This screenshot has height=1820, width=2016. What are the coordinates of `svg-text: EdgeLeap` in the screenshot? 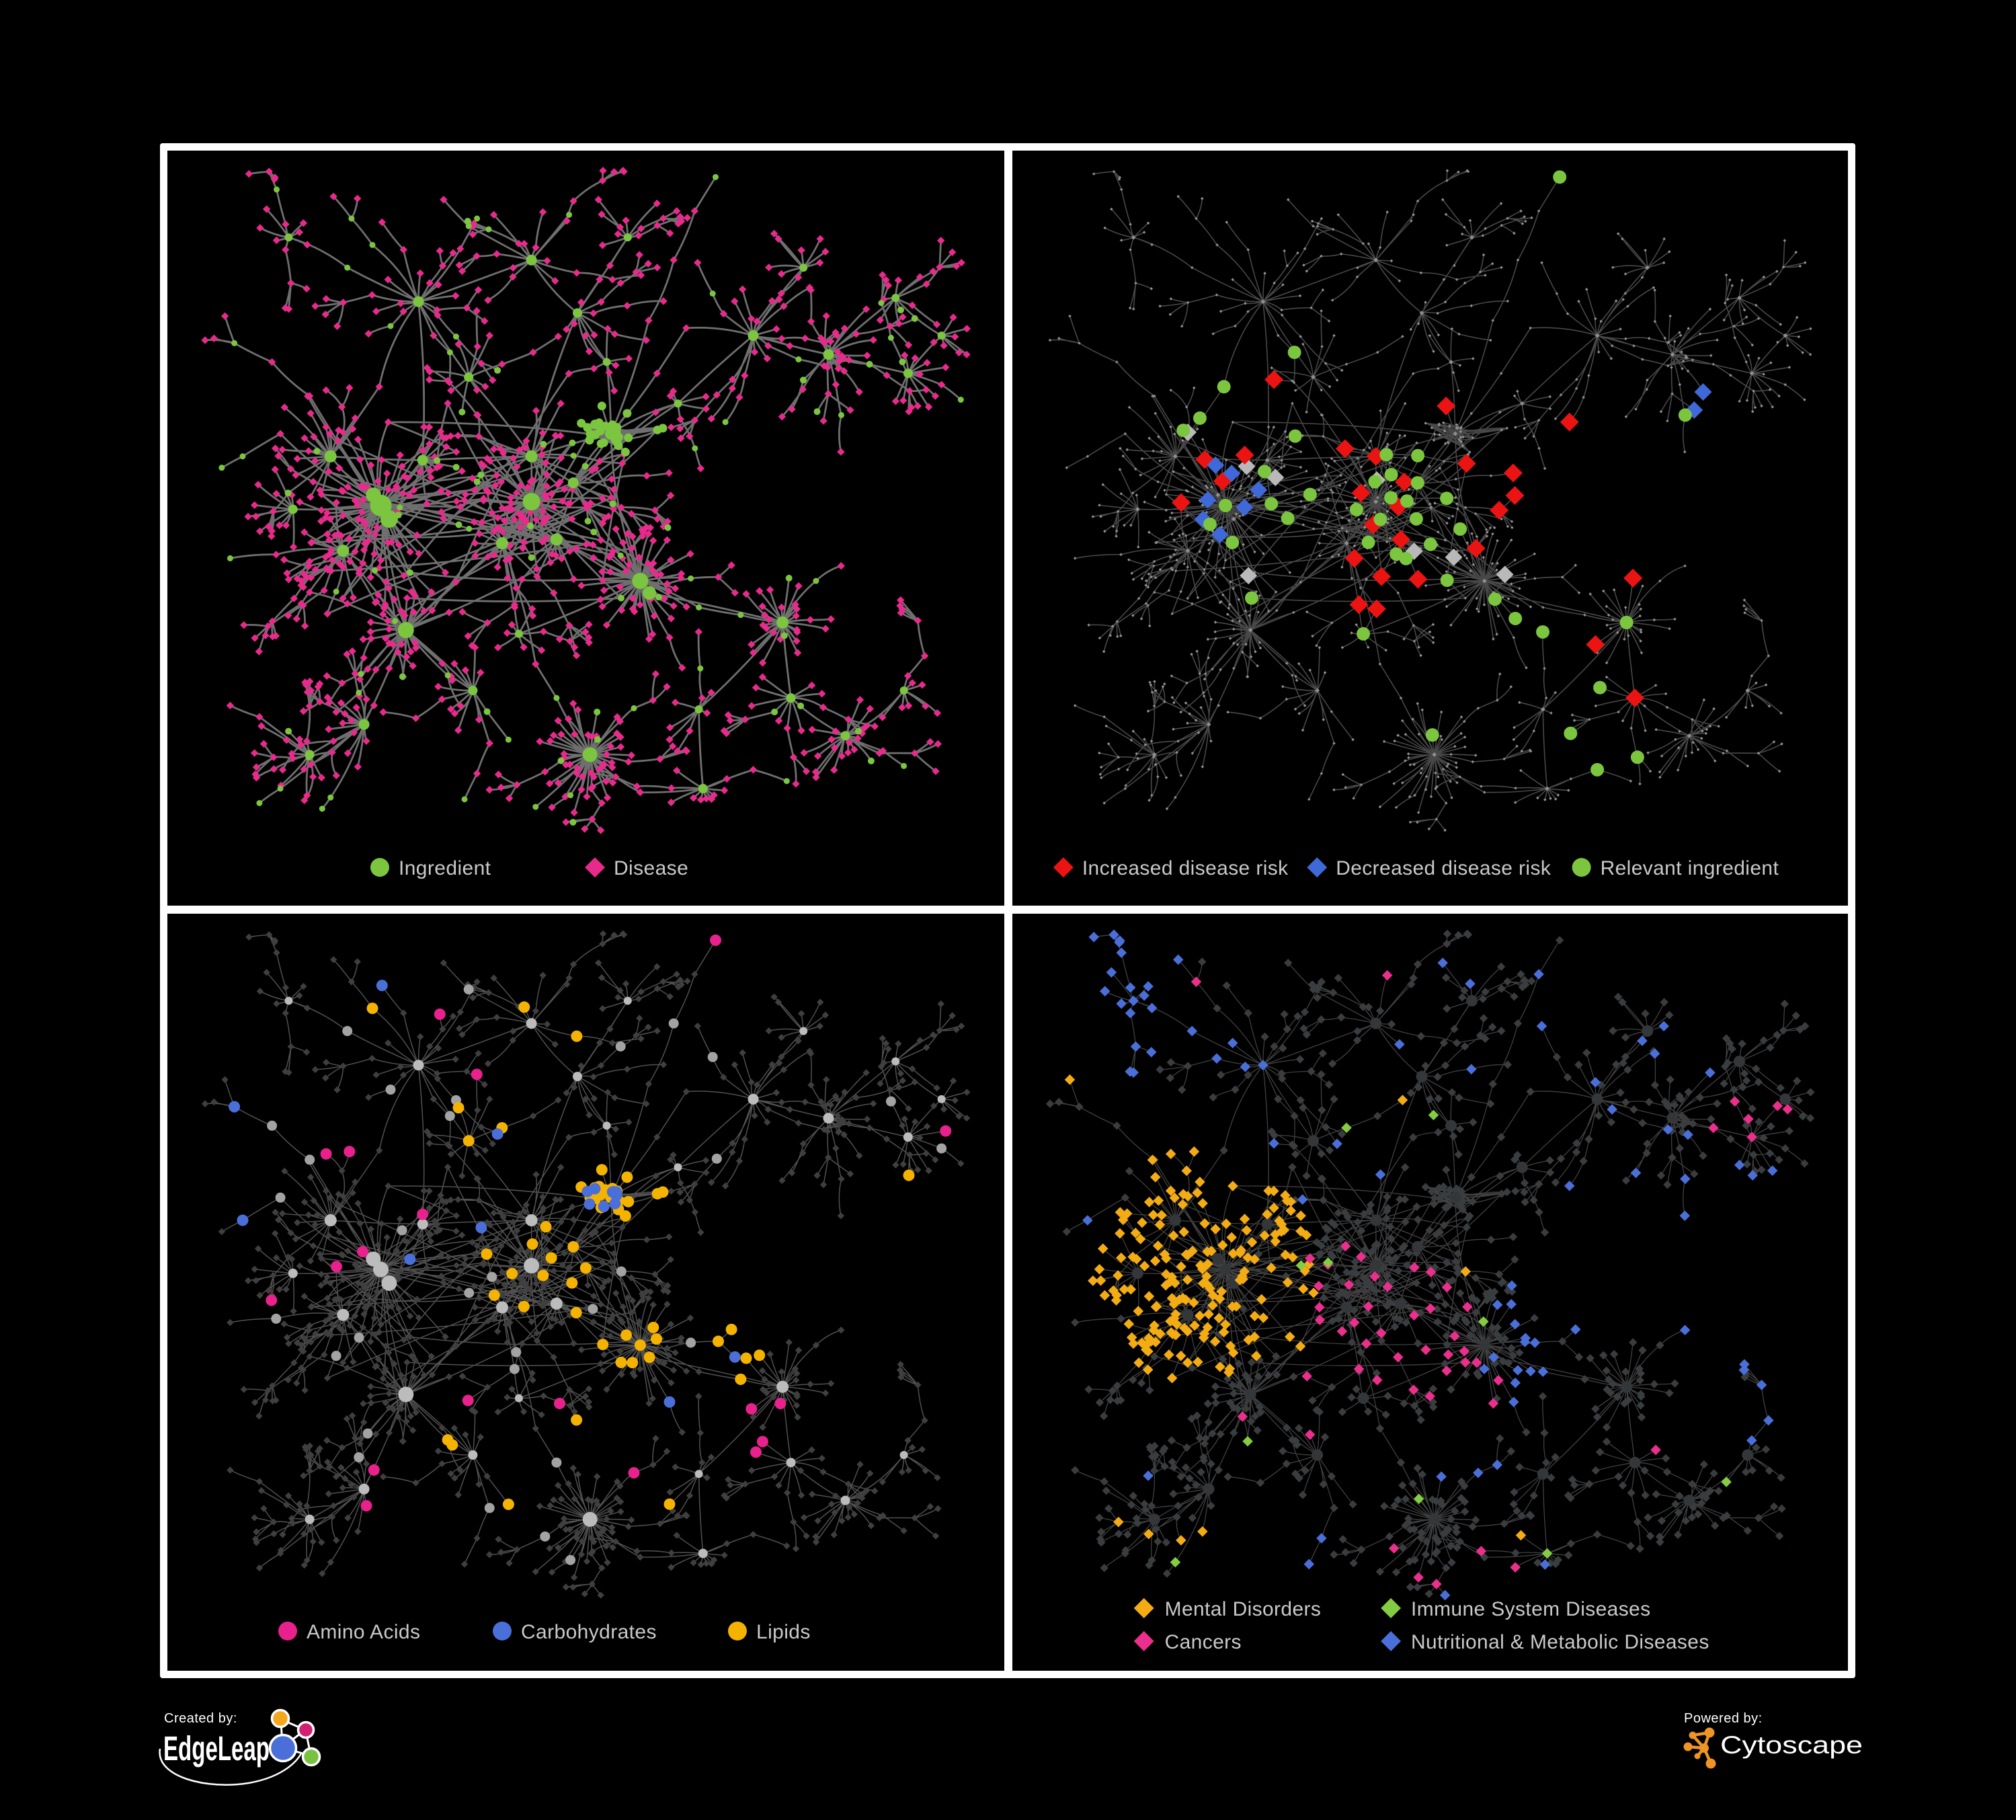 It's located at (216, 1748).